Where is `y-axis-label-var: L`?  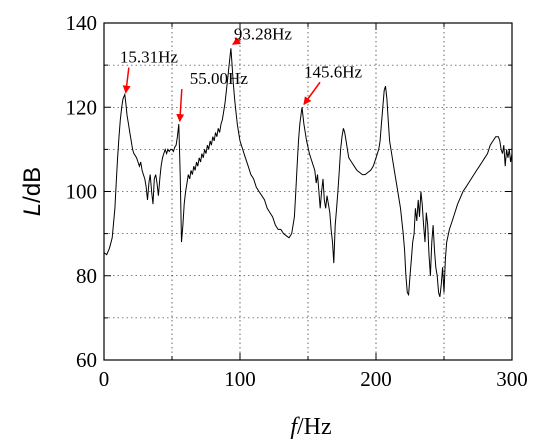 y-axis-label-var: L is located at coordinates (32, 209).